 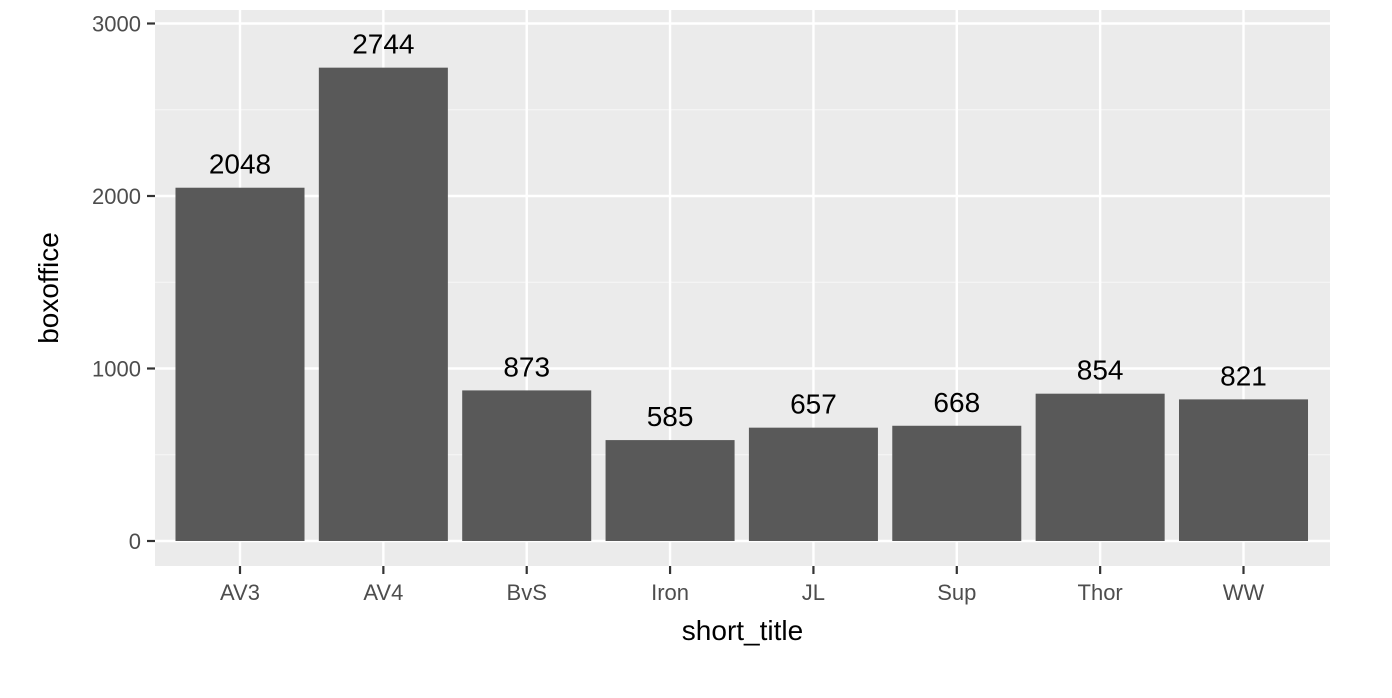 I want to click on bar-AV4, so click(x=383, y=304).